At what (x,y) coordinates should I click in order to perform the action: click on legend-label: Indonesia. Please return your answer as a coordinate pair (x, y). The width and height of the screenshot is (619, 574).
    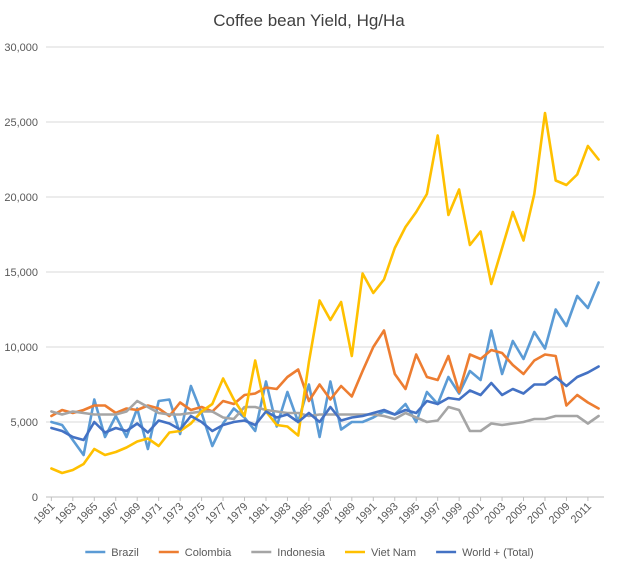
    Looking at the image, I should click on (301, 553).